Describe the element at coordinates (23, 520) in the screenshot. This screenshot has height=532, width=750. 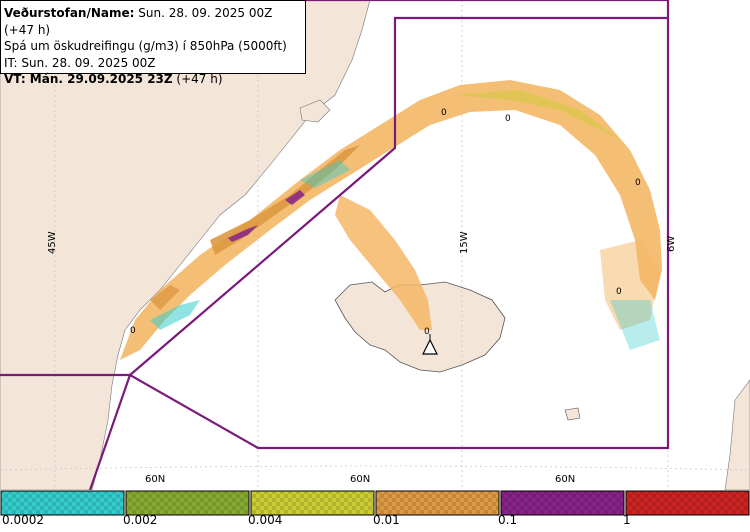
I see `legend-tick-label: 0.0002` at that location.